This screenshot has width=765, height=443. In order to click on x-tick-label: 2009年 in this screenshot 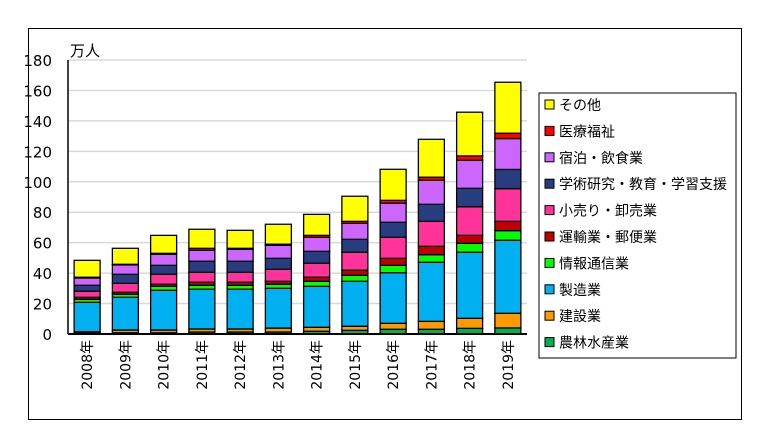, I will do `click(126, 365)`.